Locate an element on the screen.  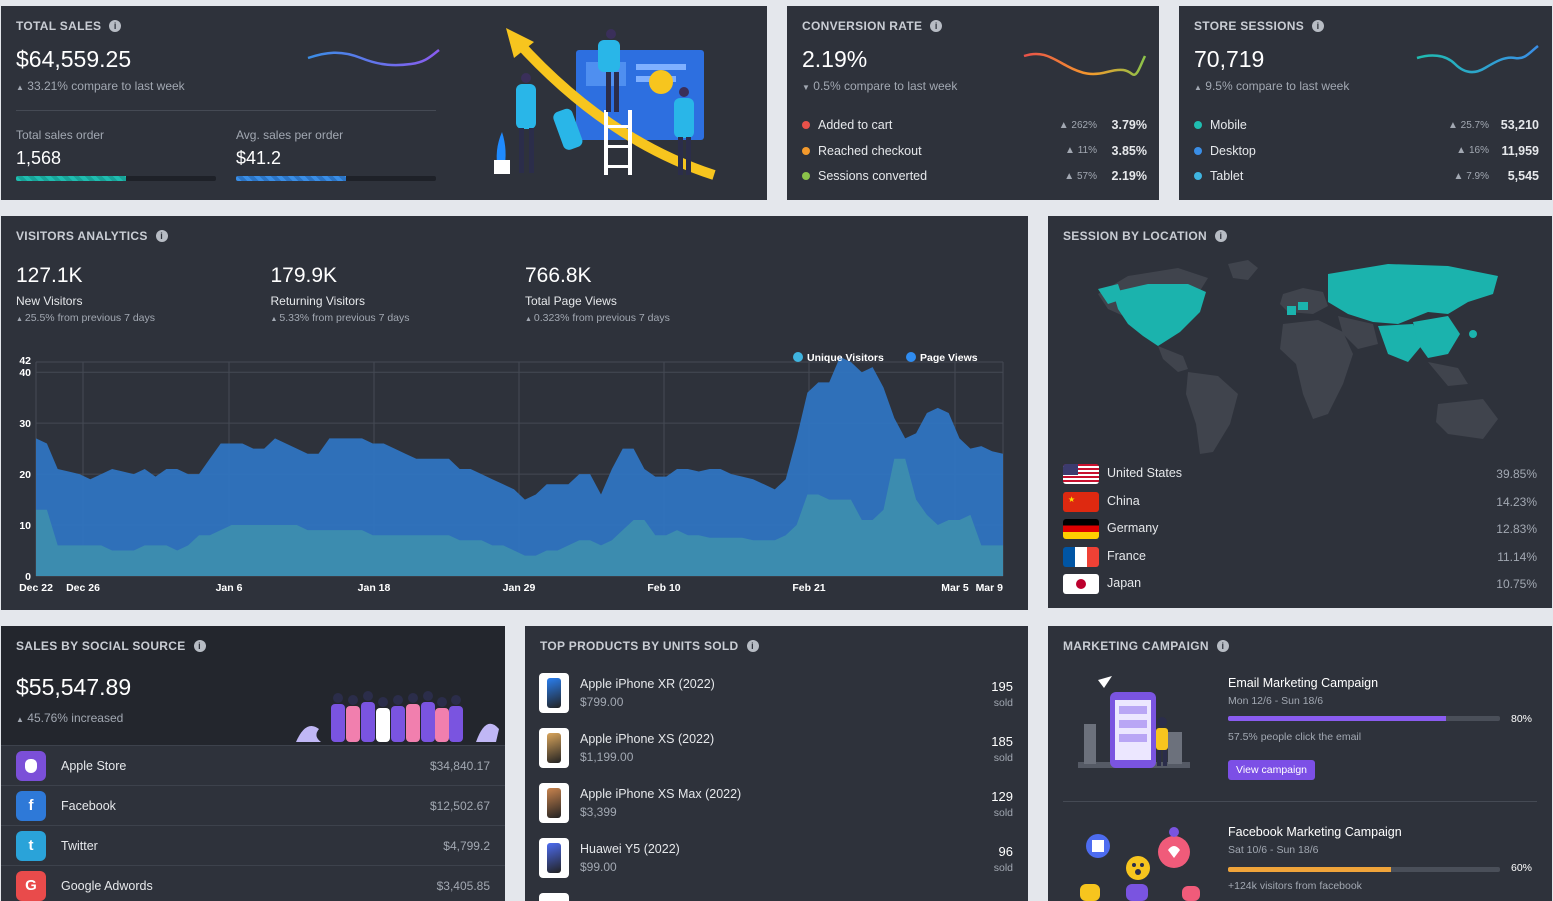
x-tick-label: Mar 5 is located at coordinates (955, 588).